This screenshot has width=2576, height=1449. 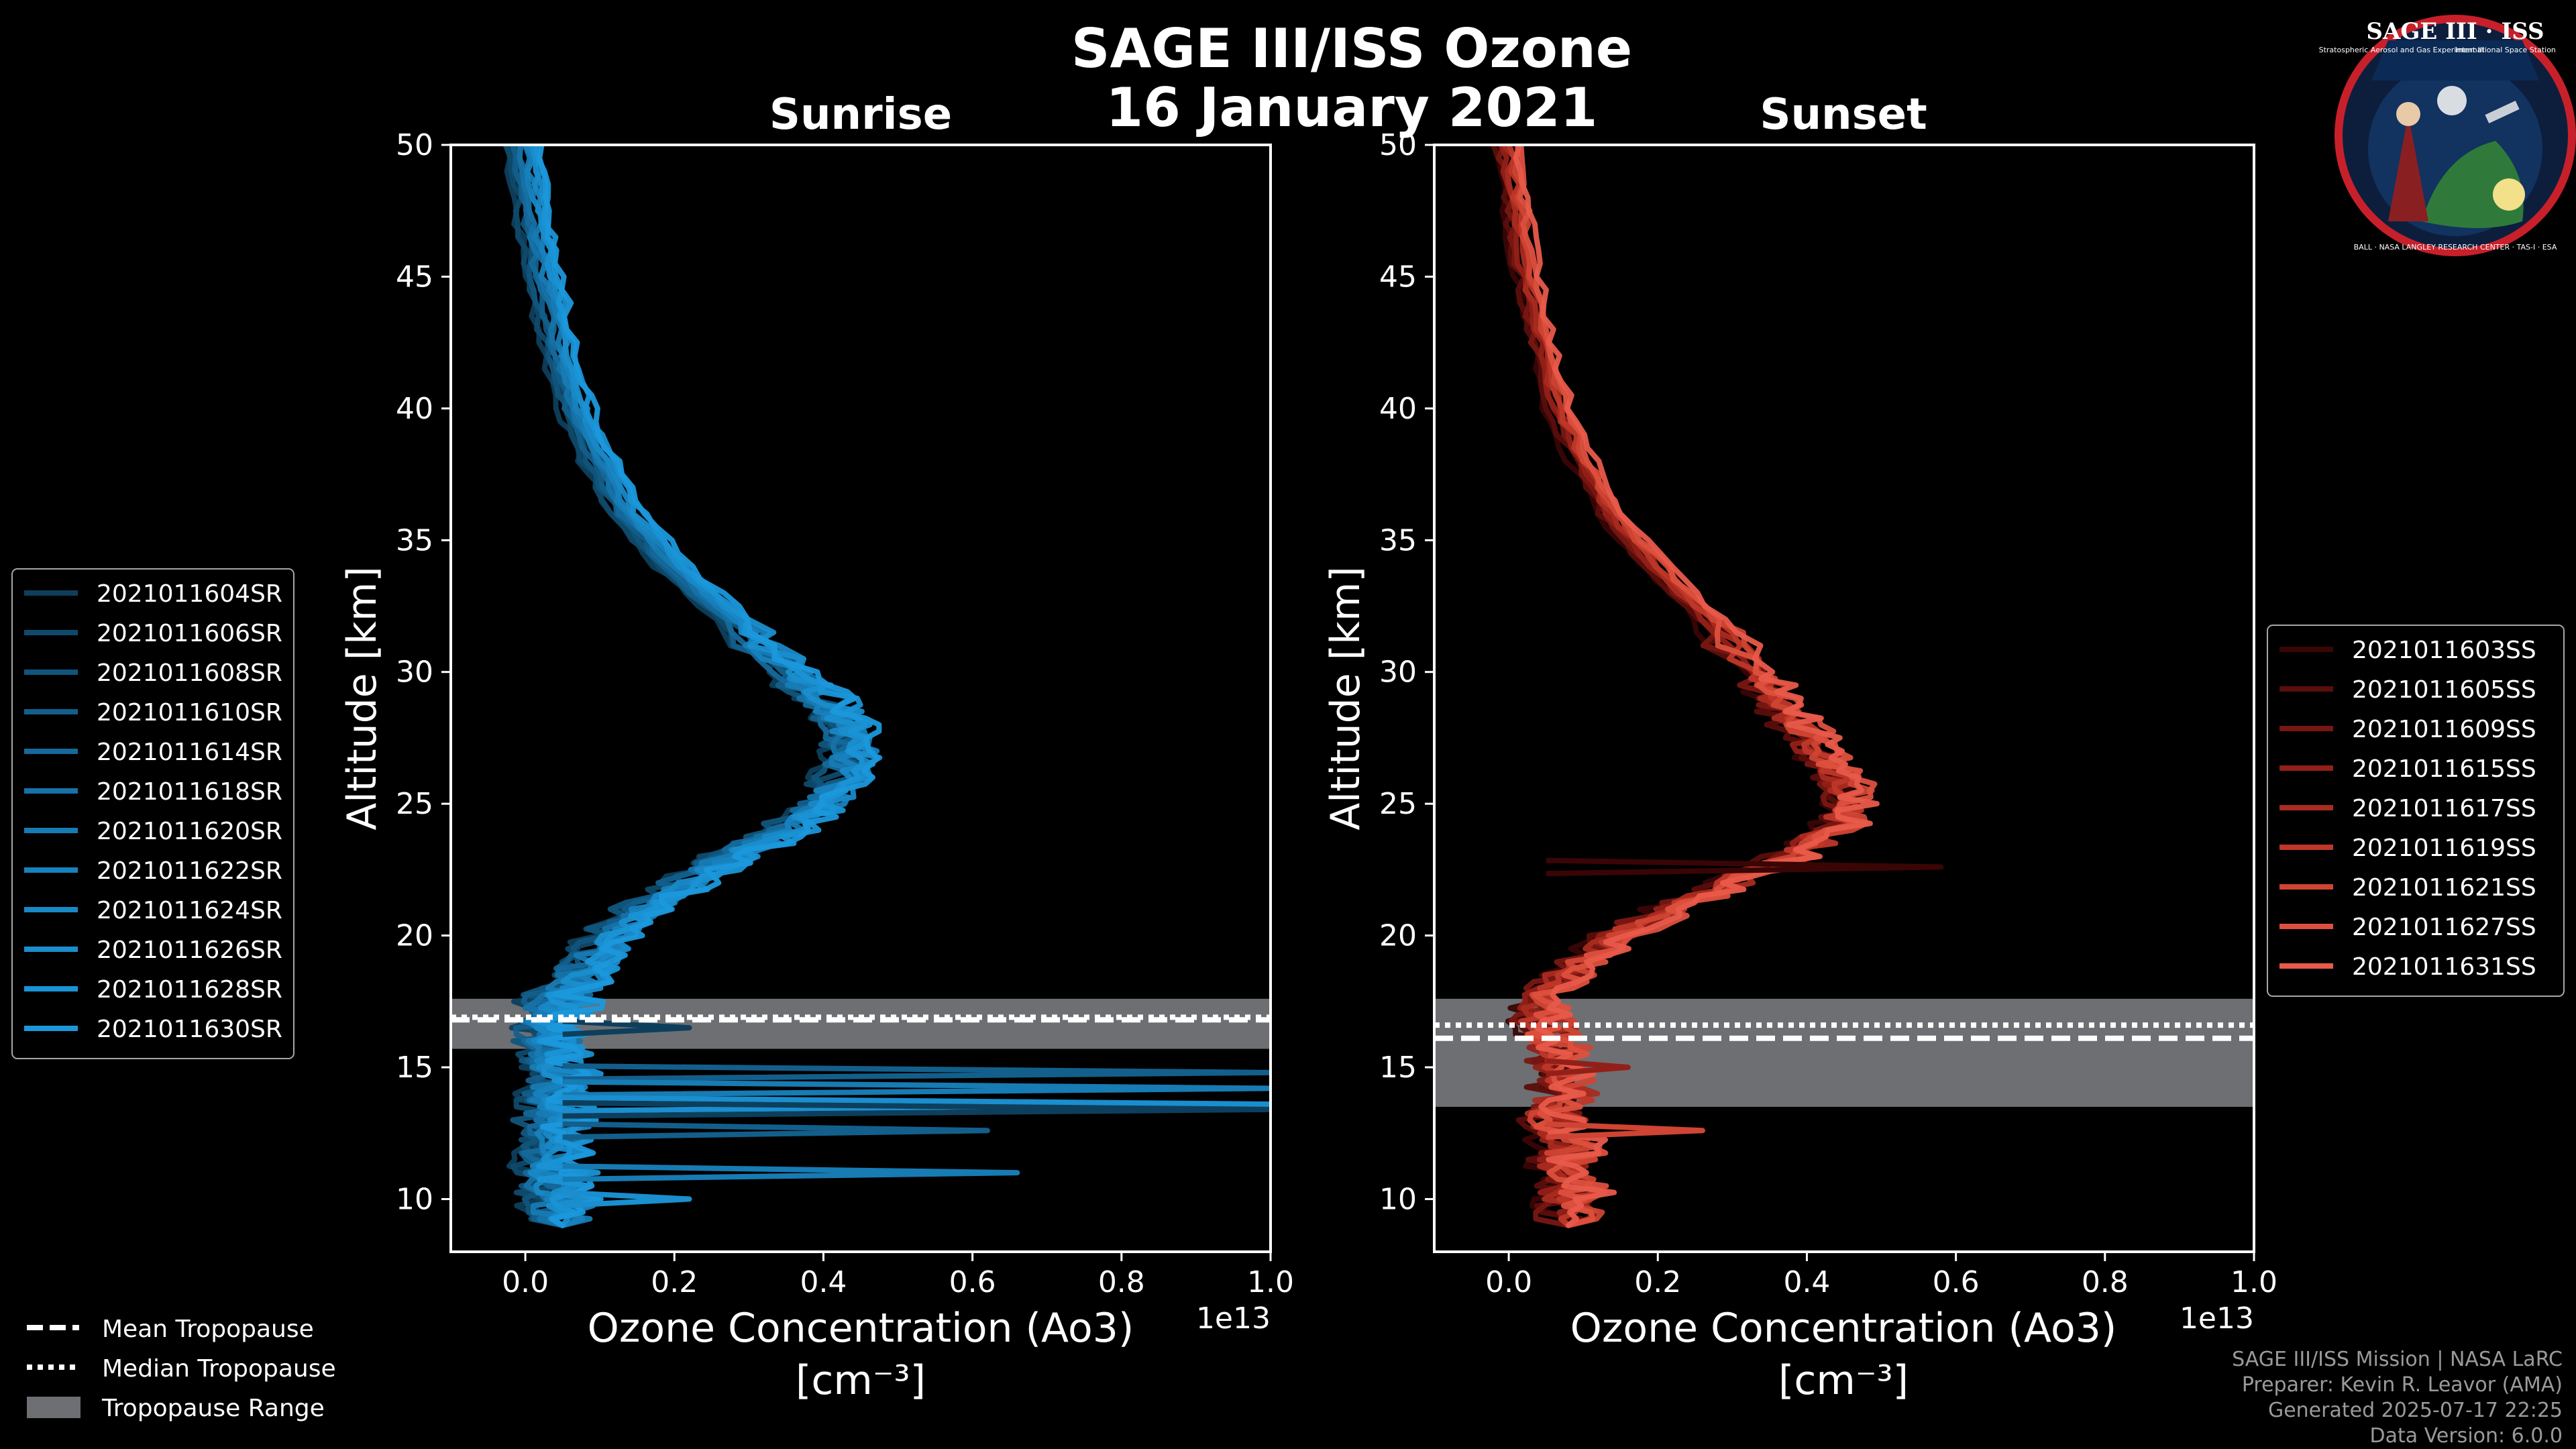 What do you see at coordinates (2217, 1318) in the screenshot?
I see `sunset-offset-label: 1e13` at bounding box center [2217, 1318].